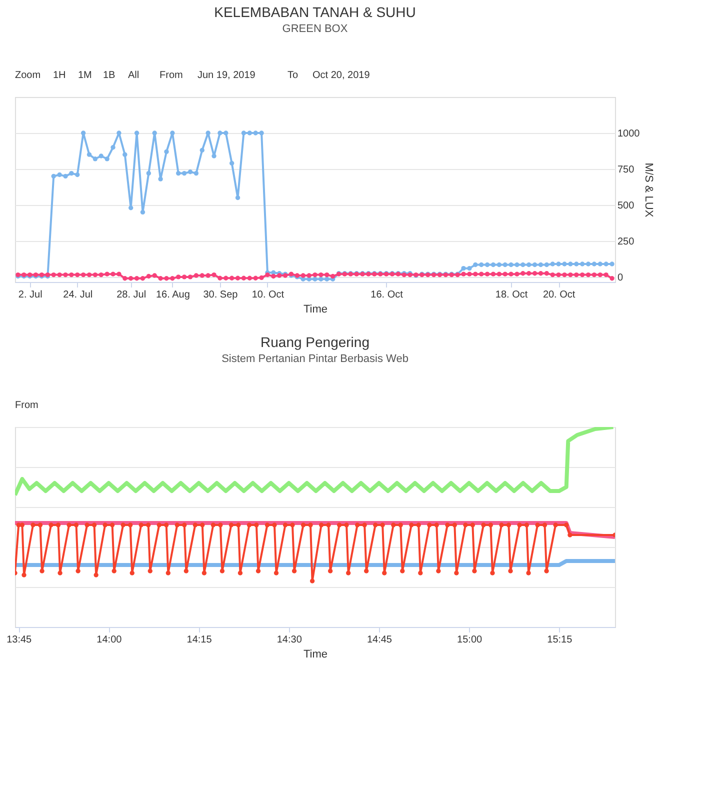 This screenshot has height=799, width=727. I want to click on y-tick-label: 750, so click(626, 170).